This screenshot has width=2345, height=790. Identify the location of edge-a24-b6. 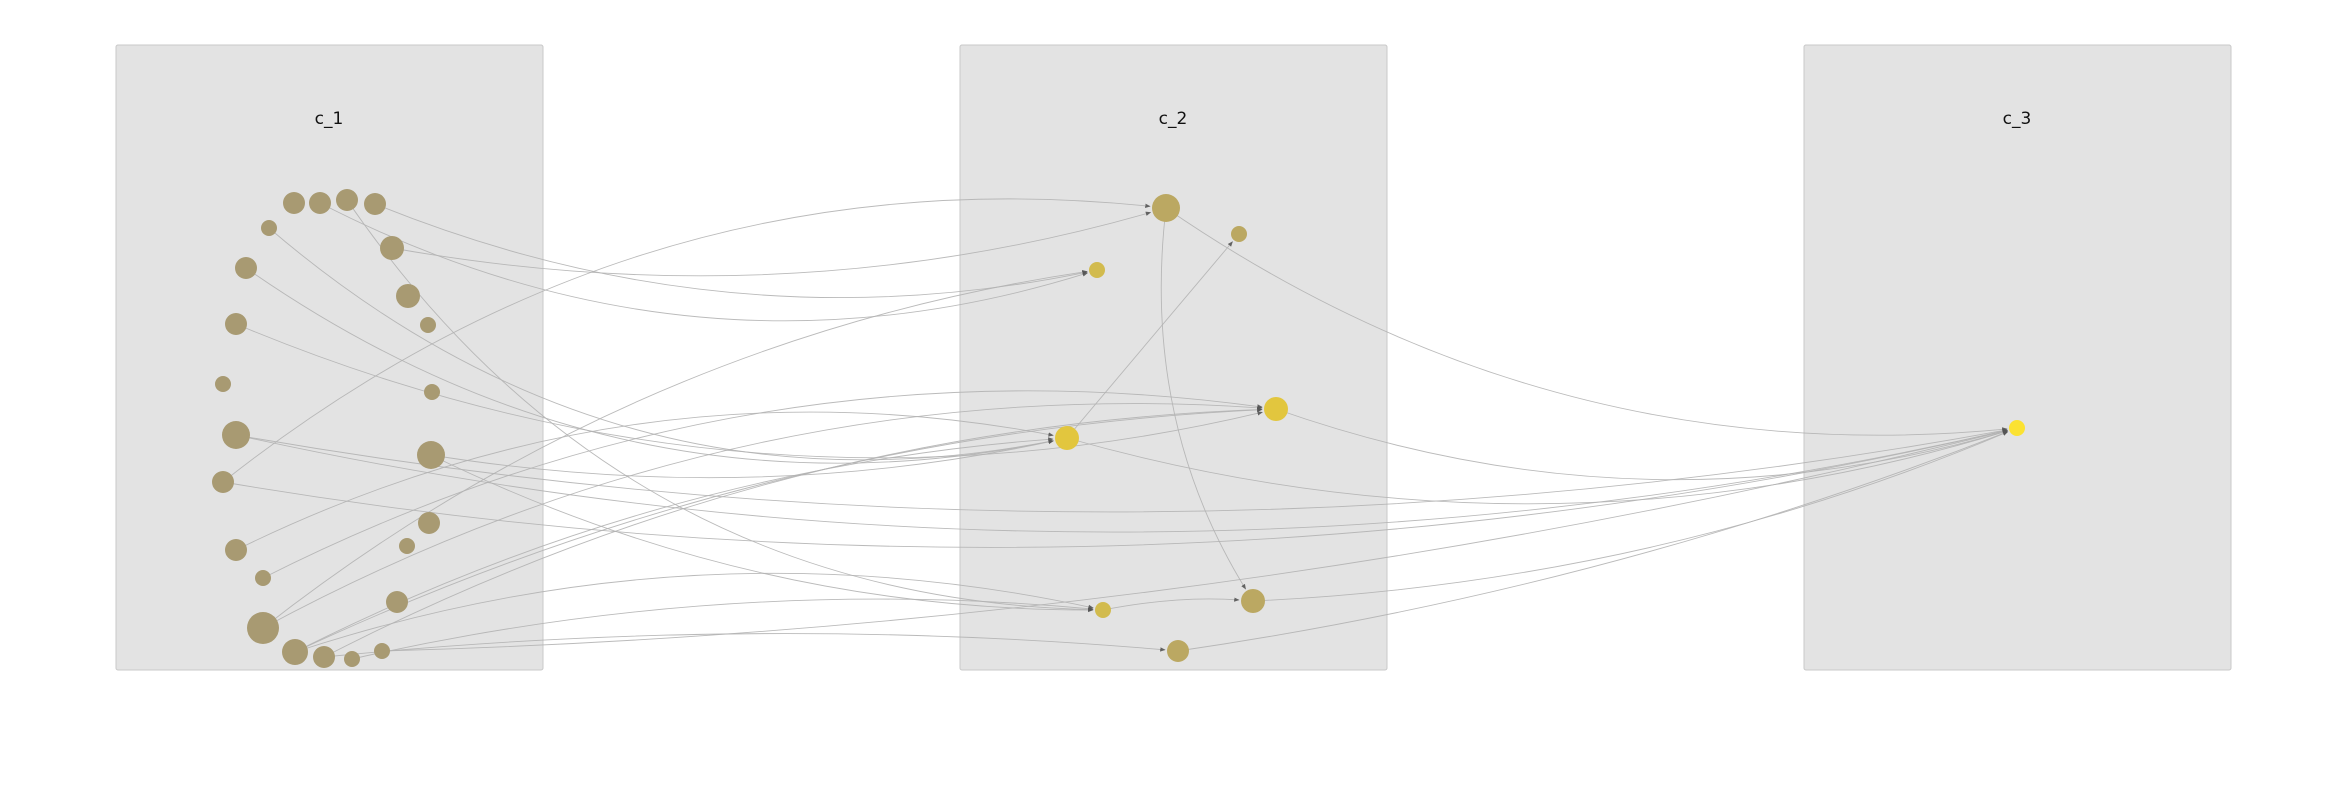
(722, 629).